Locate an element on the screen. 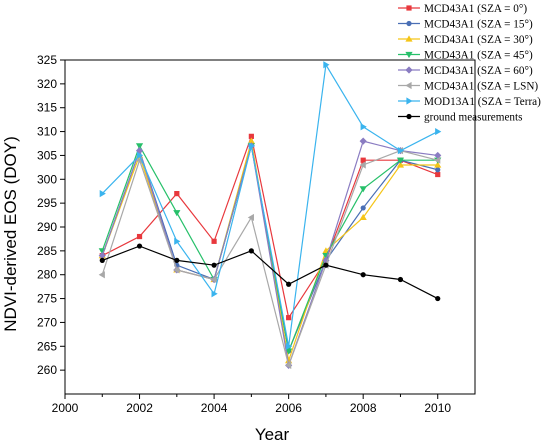 The image size is (550, 445). legend-item: MCD43A1 (SZA = 45°) is located at coordinates (465, 56).